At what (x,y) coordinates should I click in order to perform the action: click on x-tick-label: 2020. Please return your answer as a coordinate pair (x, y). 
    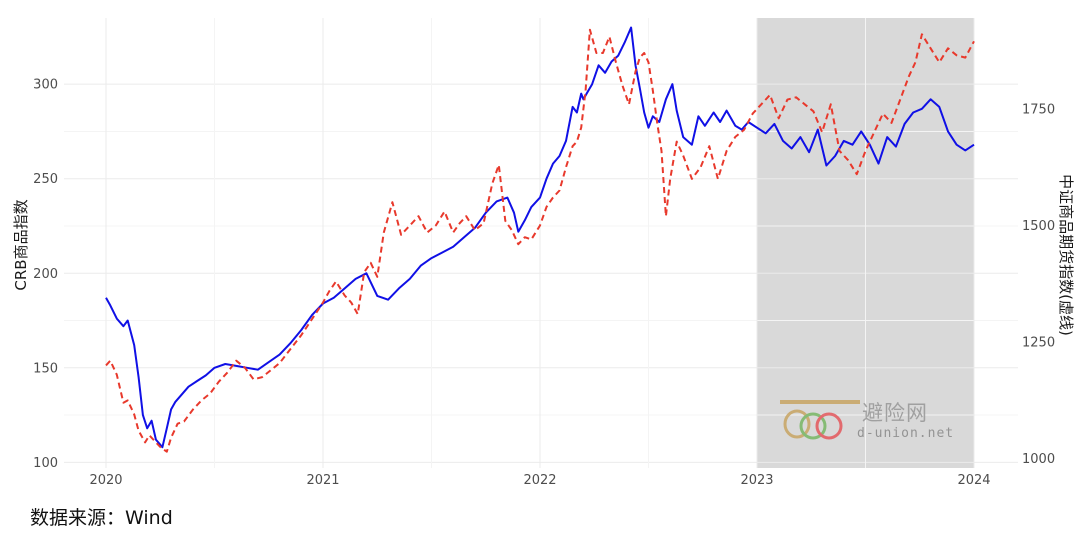
    Looking at the image, I should click on (105, 480).